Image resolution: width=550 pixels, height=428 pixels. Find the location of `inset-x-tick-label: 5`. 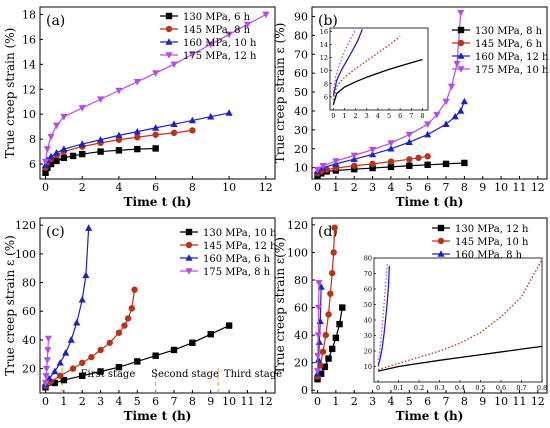

inset-x-tick-label: 5 is located at coordinates (389, 116).